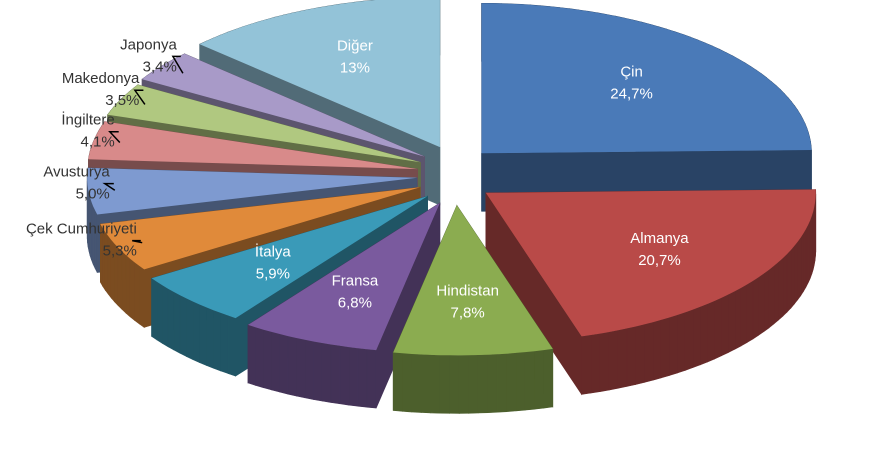  I want to click on slice-label: Makedonya, so click(101, 78).